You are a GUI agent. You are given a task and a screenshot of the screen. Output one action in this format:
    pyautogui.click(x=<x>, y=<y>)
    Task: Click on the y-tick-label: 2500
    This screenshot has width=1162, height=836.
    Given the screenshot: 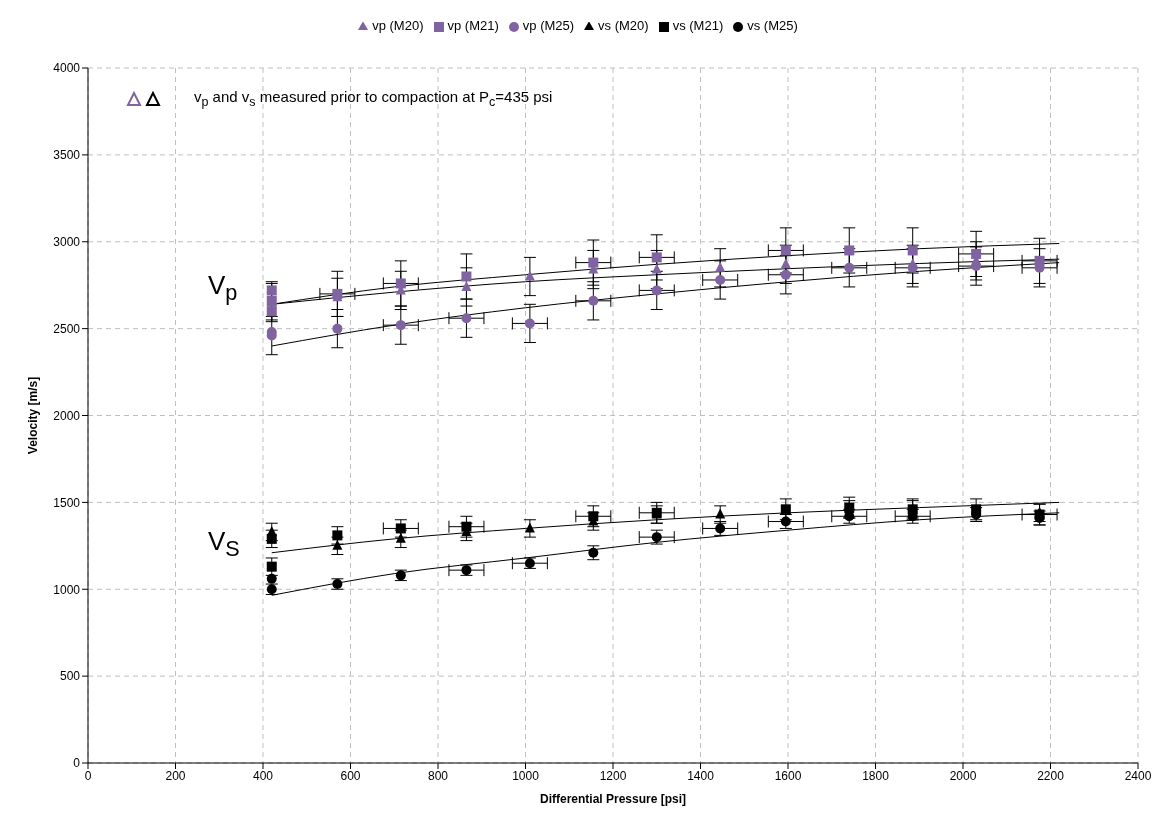 What is the action you would take?
    pyautogui.click(x=67, y=328)
    